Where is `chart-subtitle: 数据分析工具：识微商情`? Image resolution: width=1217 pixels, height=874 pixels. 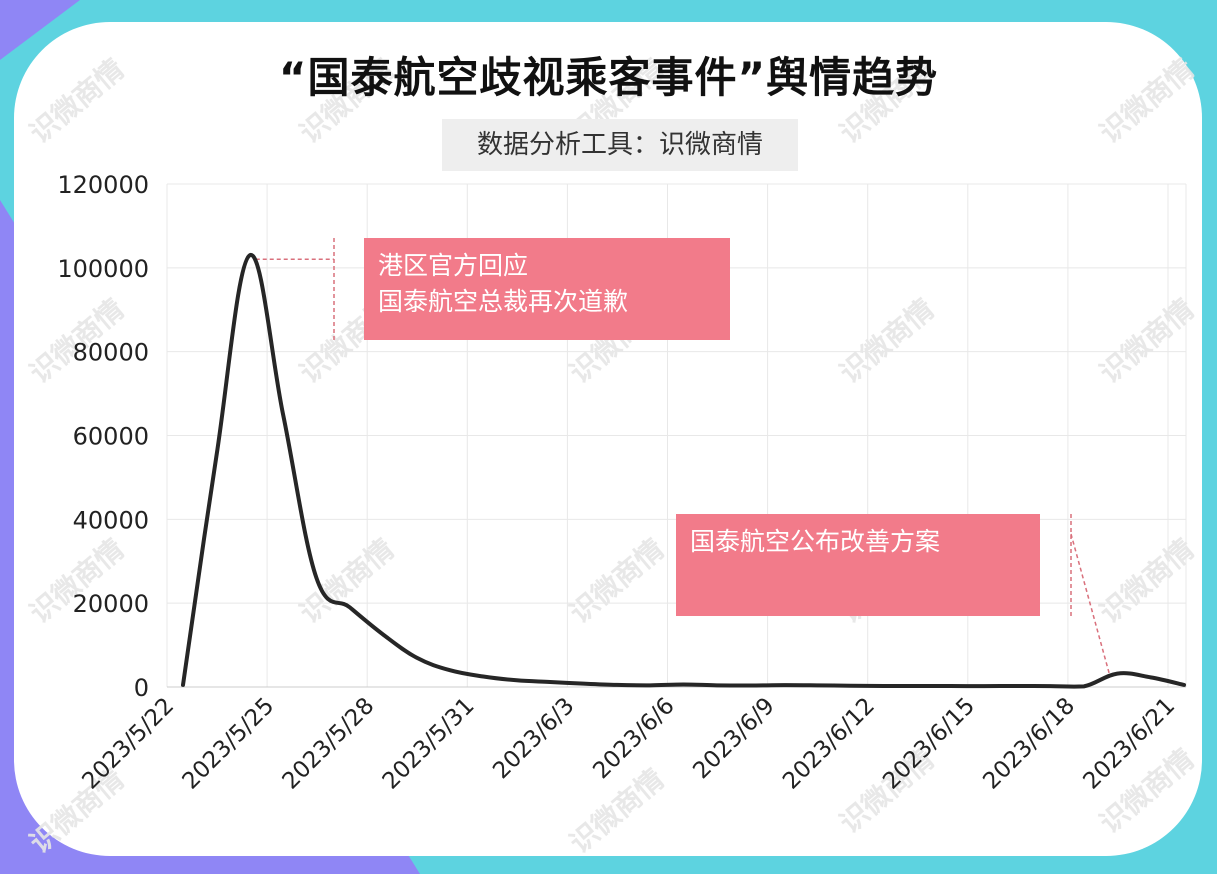 chart-subtitle: 数据分析工具：识微商情 is located at coordinates (620, 145).